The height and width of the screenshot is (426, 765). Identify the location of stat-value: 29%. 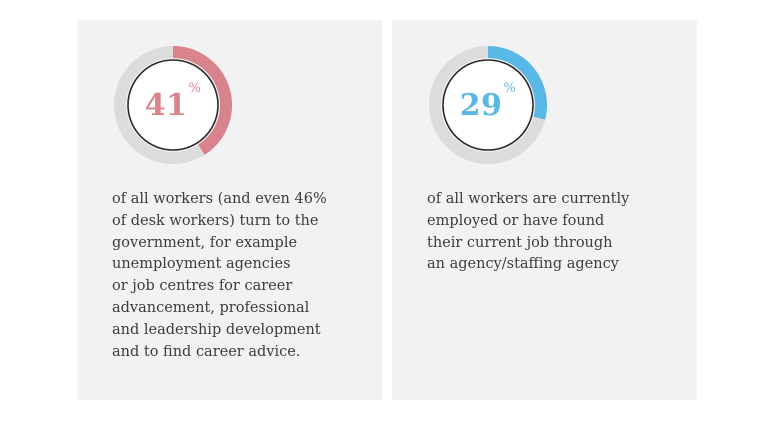
(488, 105).